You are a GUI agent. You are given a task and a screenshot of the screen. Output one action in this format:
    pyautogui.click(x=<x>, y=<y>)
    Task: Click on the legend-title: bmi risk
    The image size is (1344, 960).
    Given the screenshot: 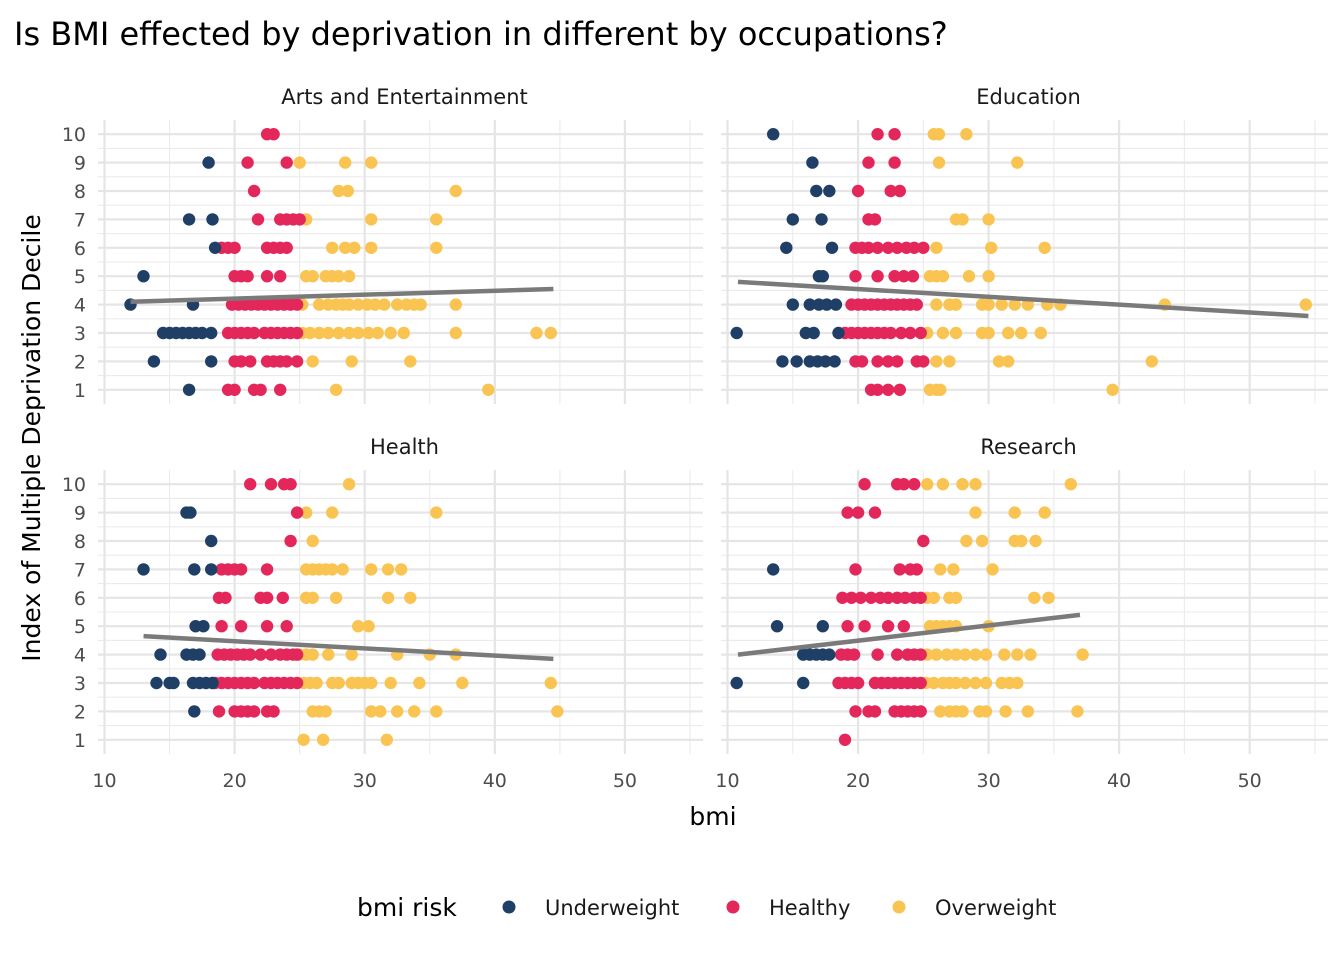 What is the action you would take?
    pyautogui.click(x=407, y=907)
    